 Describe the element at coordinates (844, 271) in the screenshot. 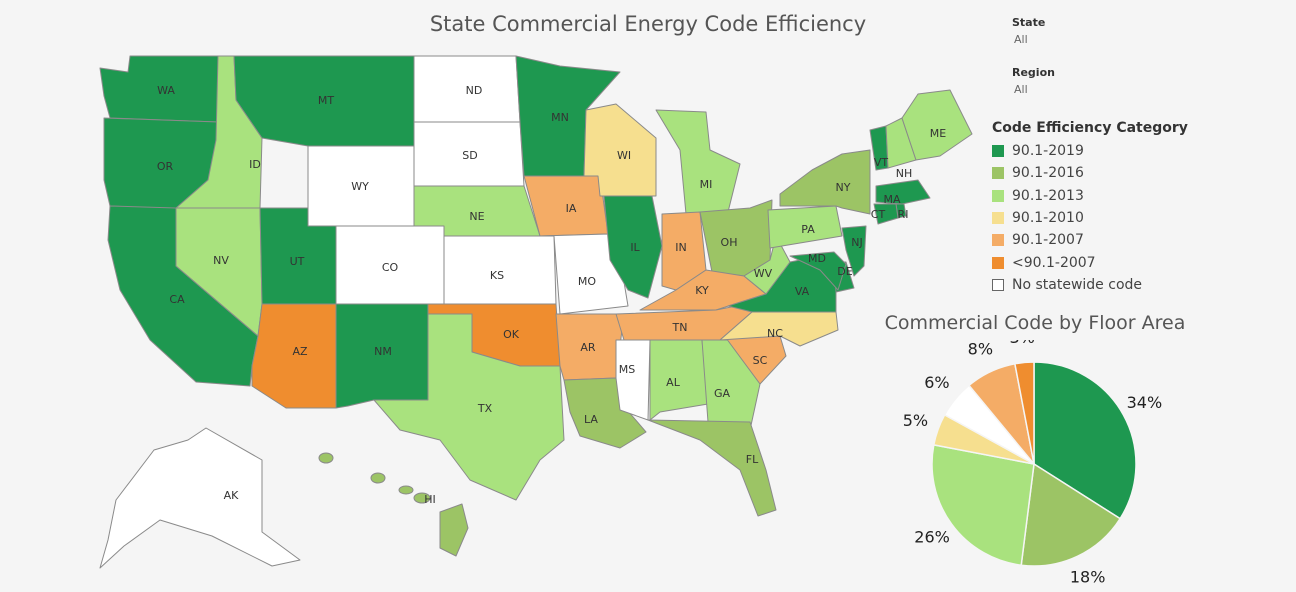

I see `state-label-de: DE` at that location.